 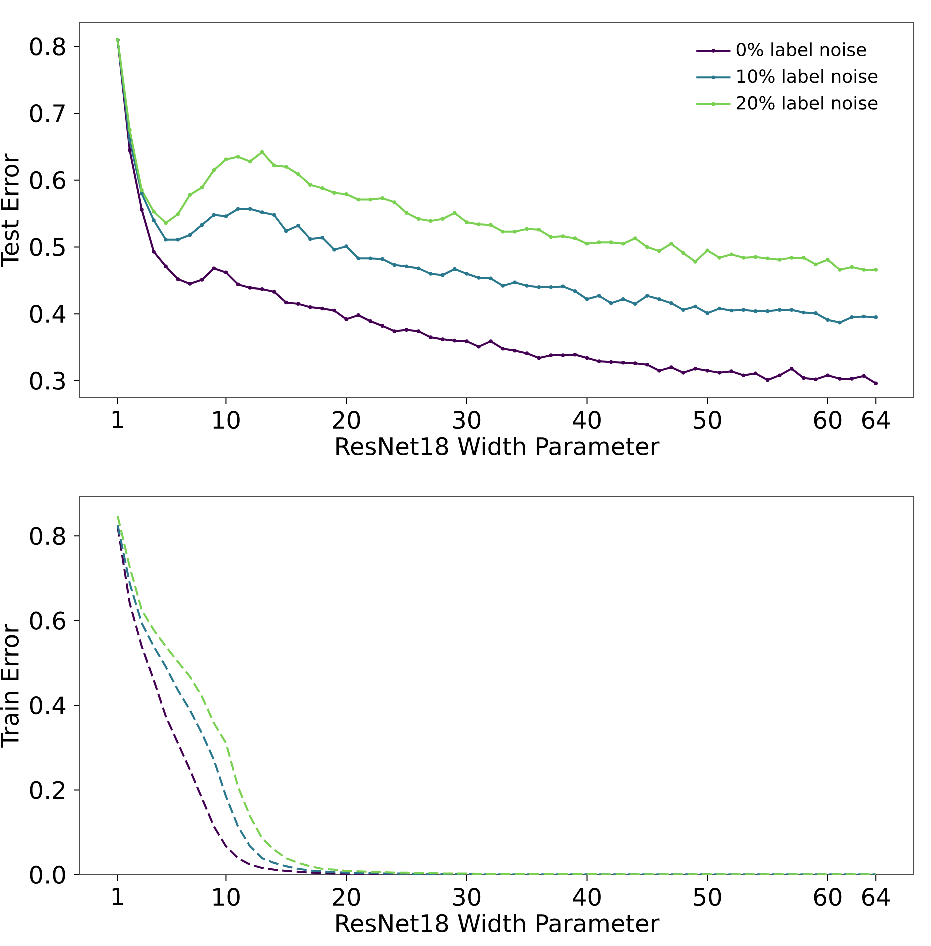 I want to click on y-tick-label: 0.3, so click(x=47, y=381).